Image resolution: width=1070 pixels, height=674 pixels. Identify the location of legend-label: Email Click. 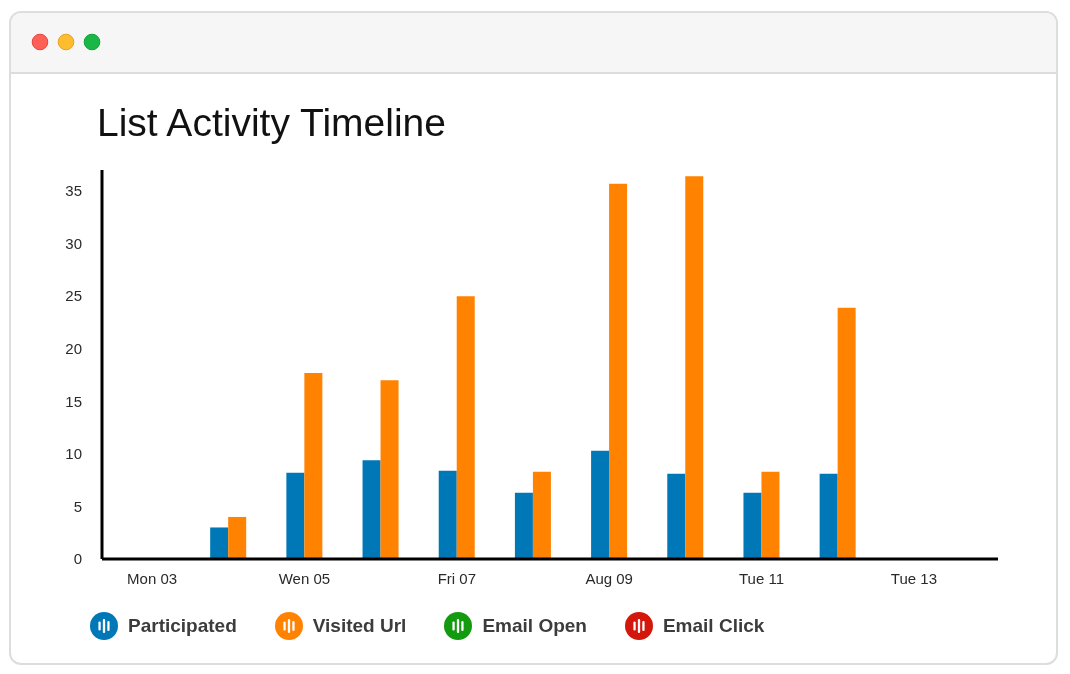
(713, 626).